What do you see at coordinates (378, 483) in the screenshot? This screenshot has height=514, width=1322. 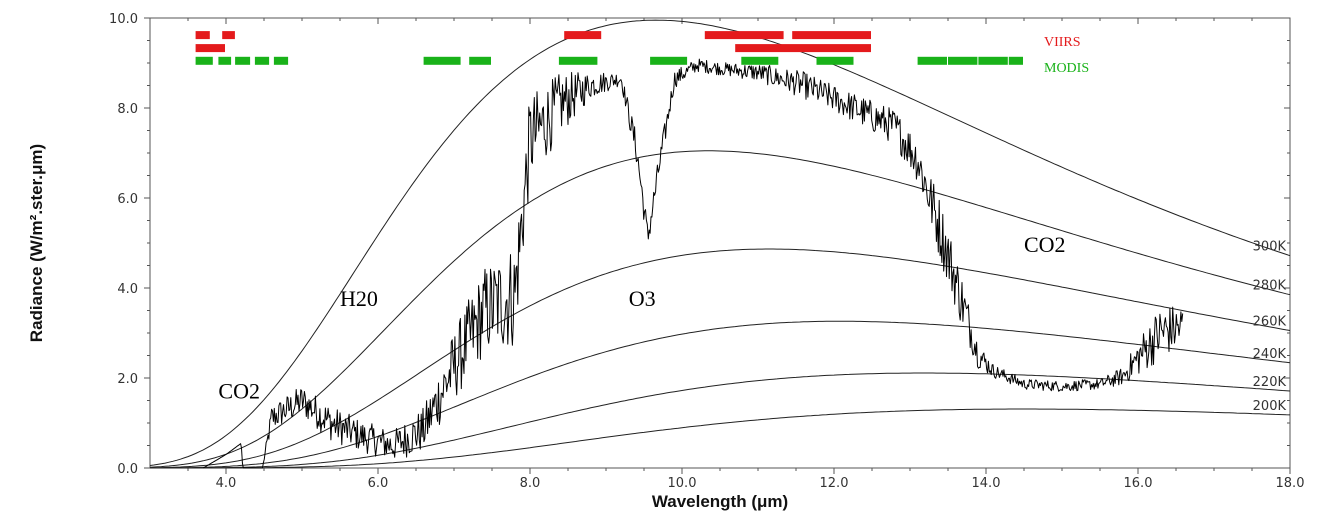 I see `x-tick-label: 6.0` at bounding box center [378, 483].